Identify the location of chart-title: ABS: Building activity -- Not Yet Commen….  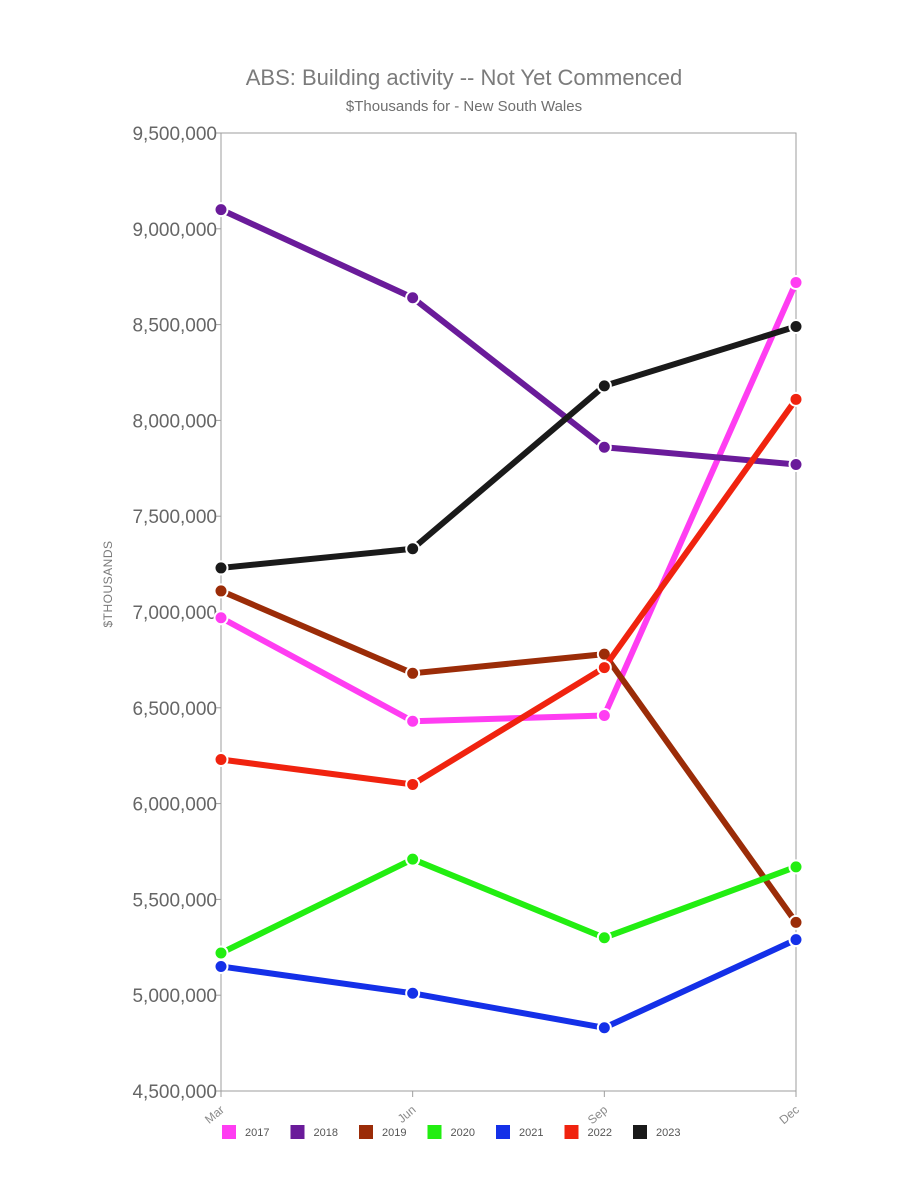
(464, 77).